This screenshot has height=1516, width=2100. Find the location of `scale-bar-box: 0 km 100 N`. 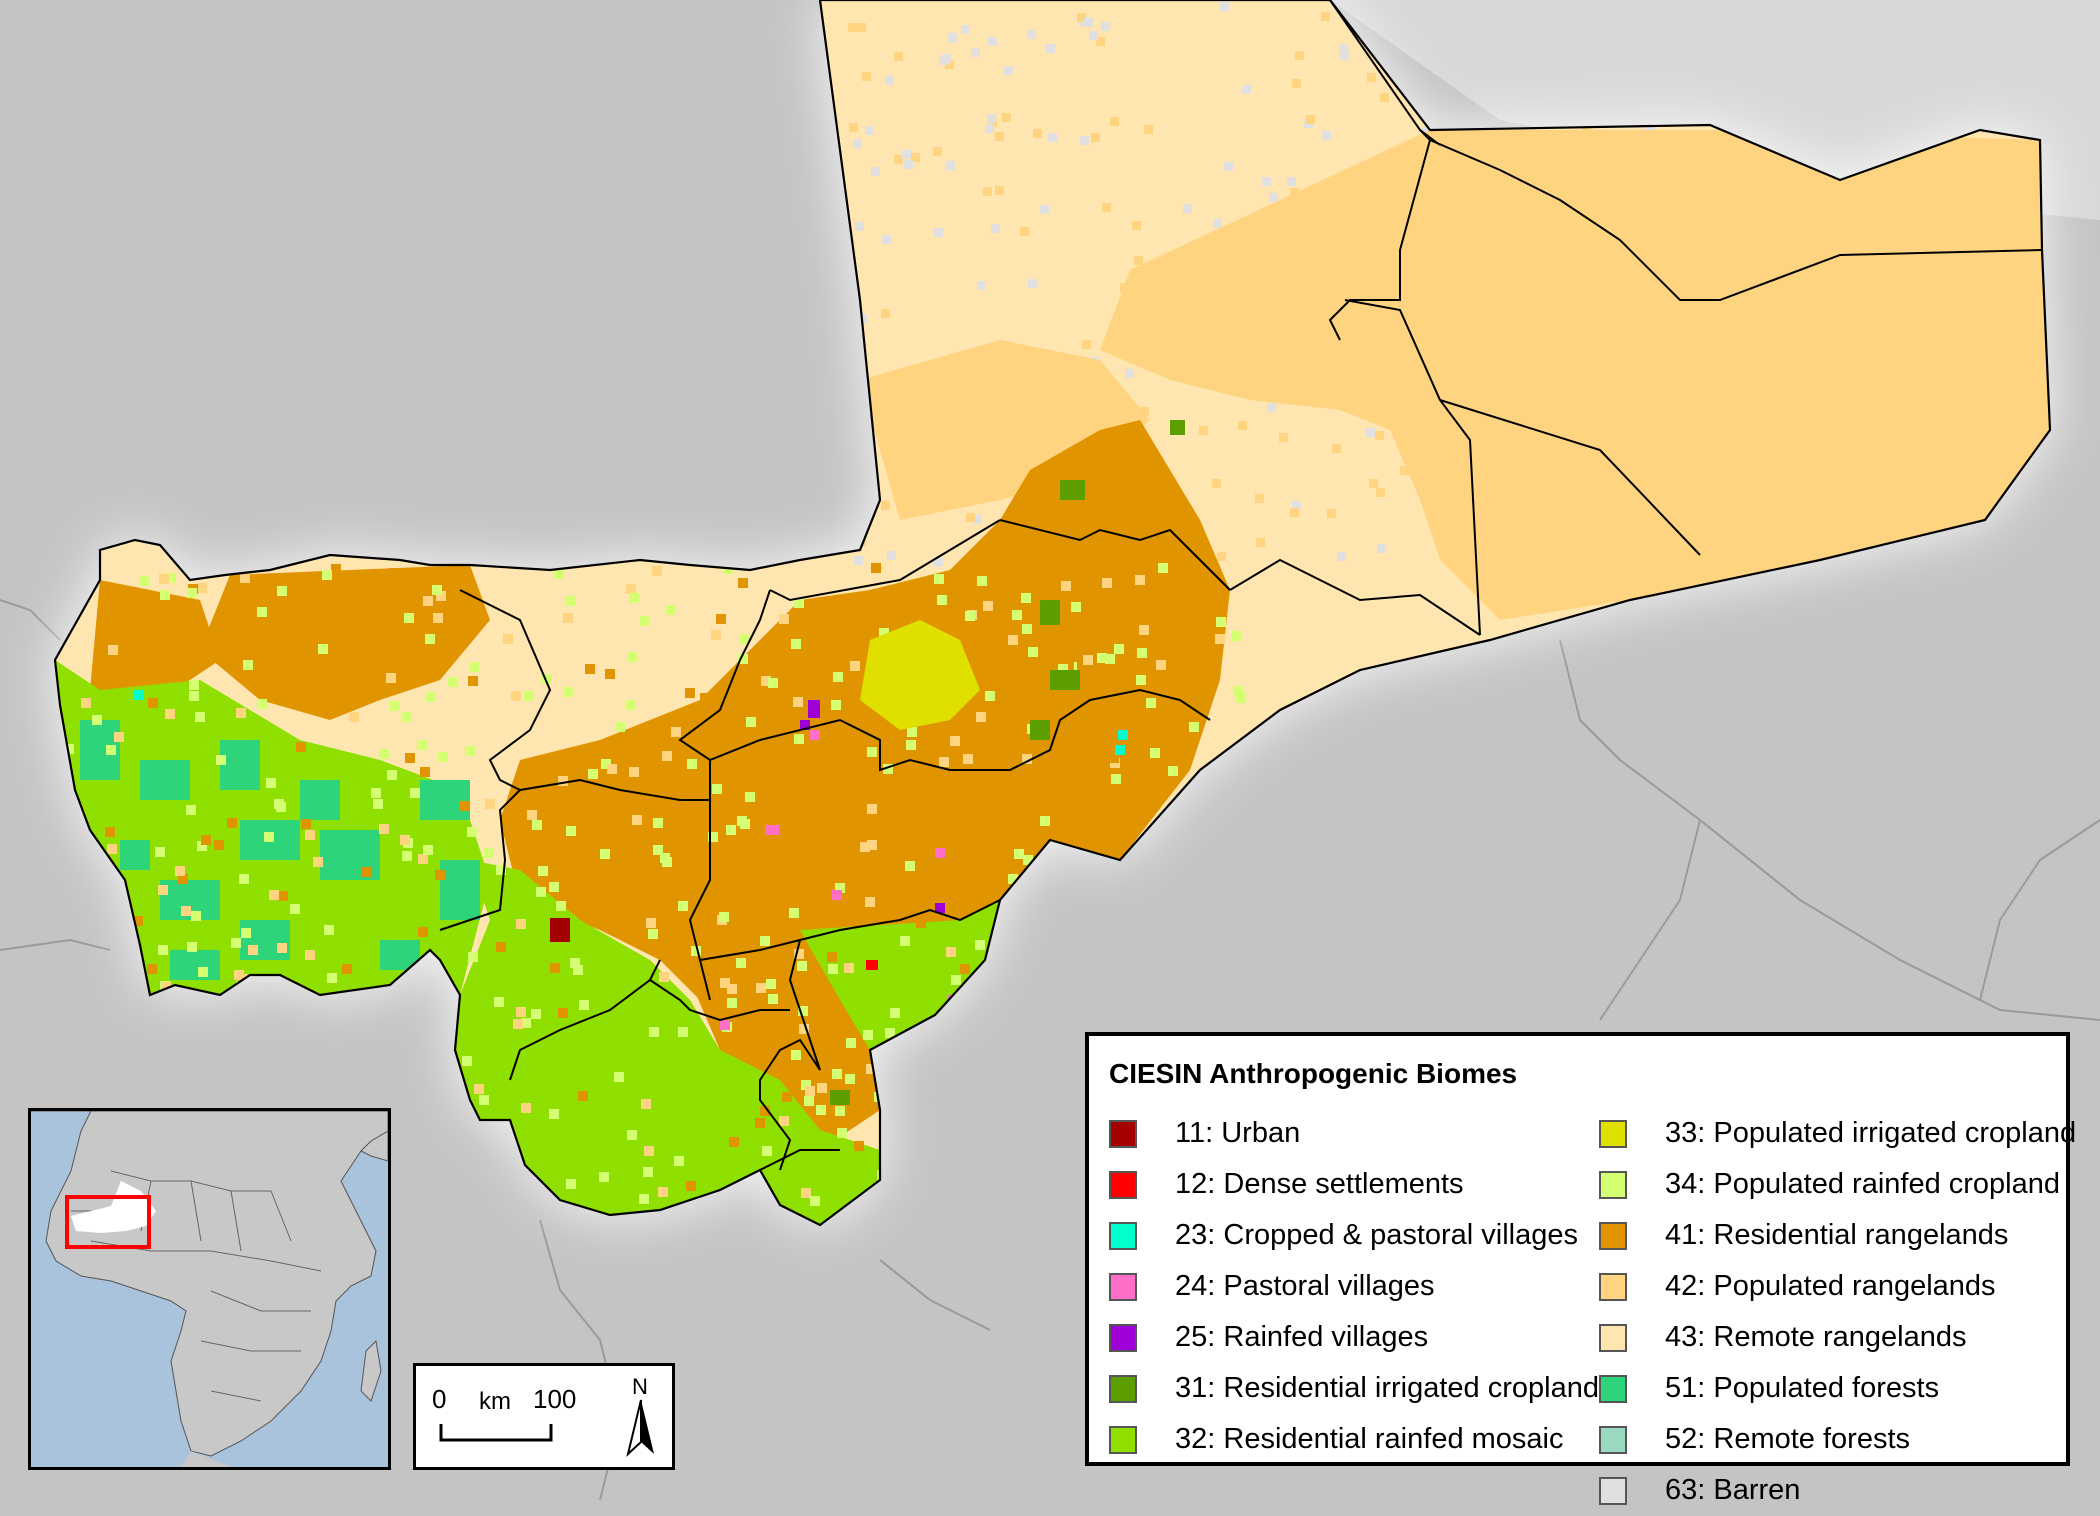

scale-bar-box: 0 km 100 N is located at coordinates (544, 1416).